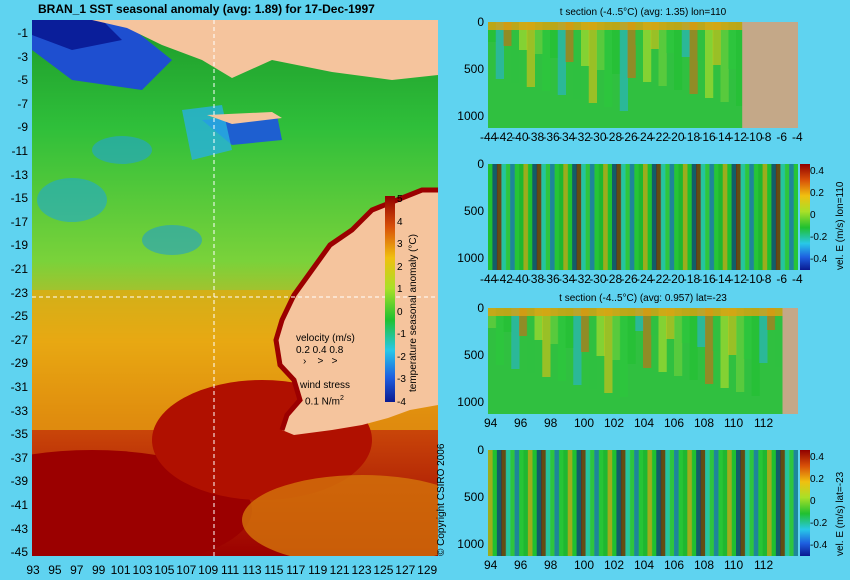 This screenshot has height=580, width=850. I want to click on map-colorbar-tick: 3, so click(400, 244).